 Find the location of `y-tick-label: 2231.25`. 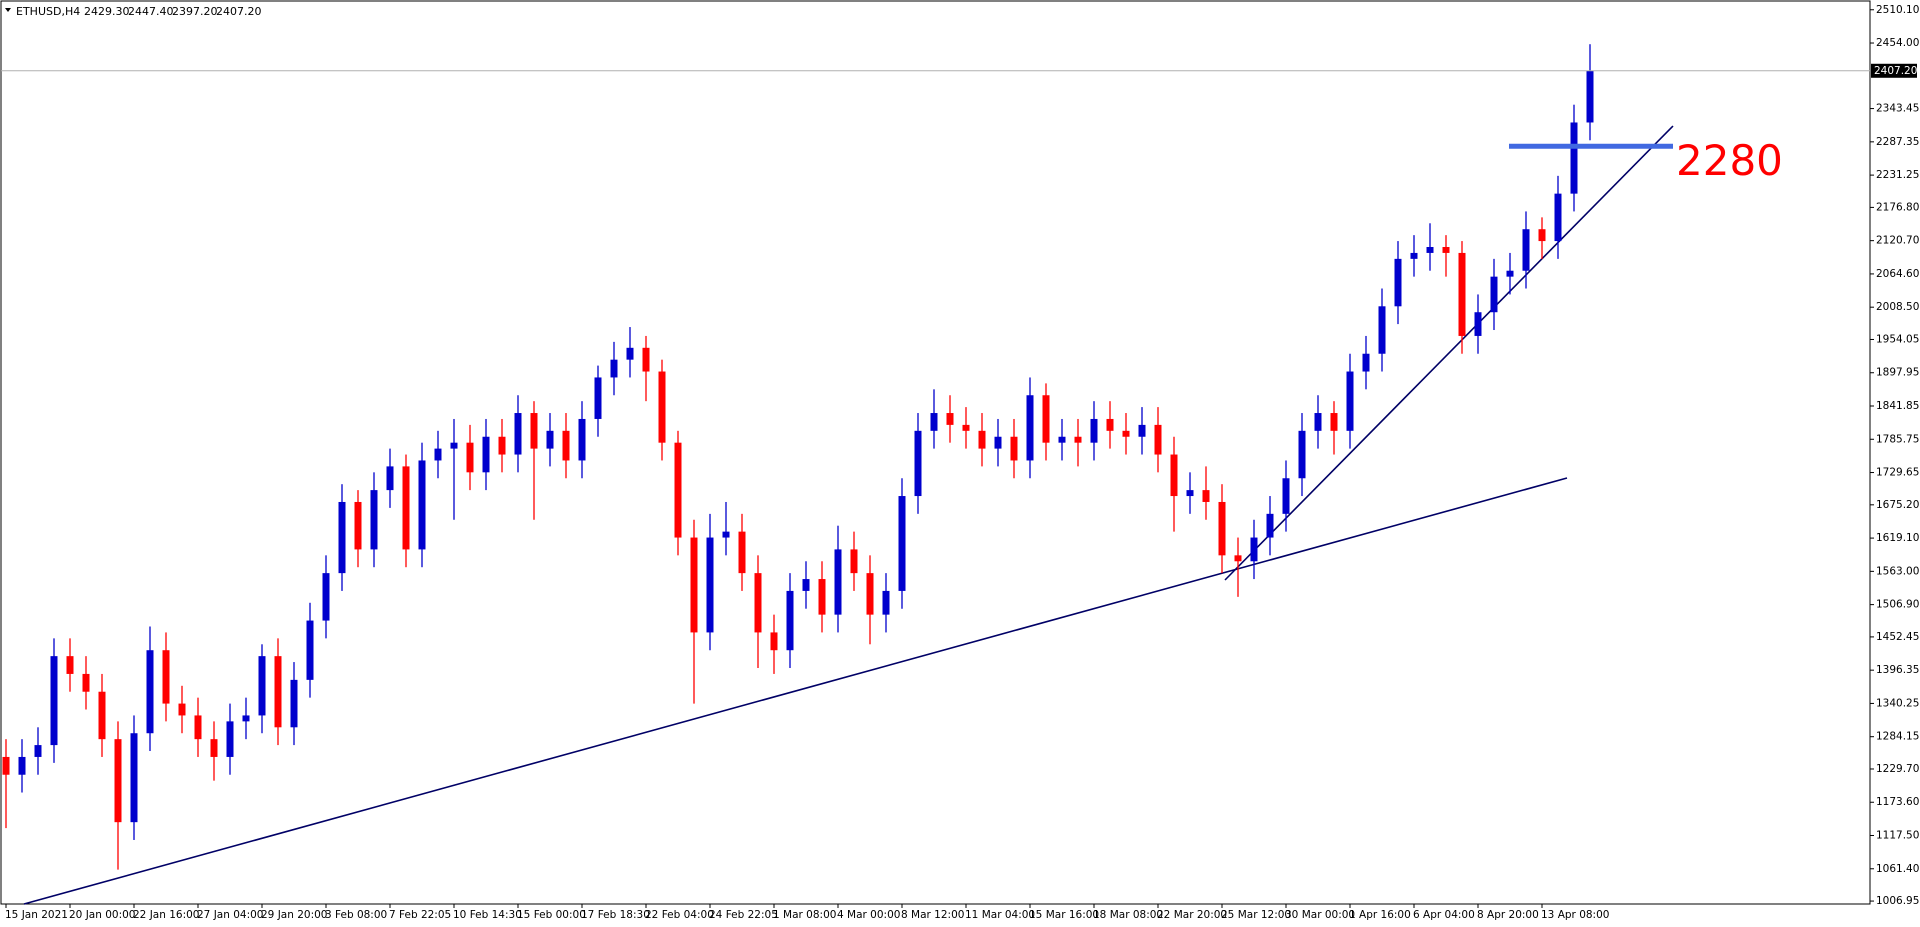

y-tick-label: 2231.25 is located at coordinates (1897, 175).